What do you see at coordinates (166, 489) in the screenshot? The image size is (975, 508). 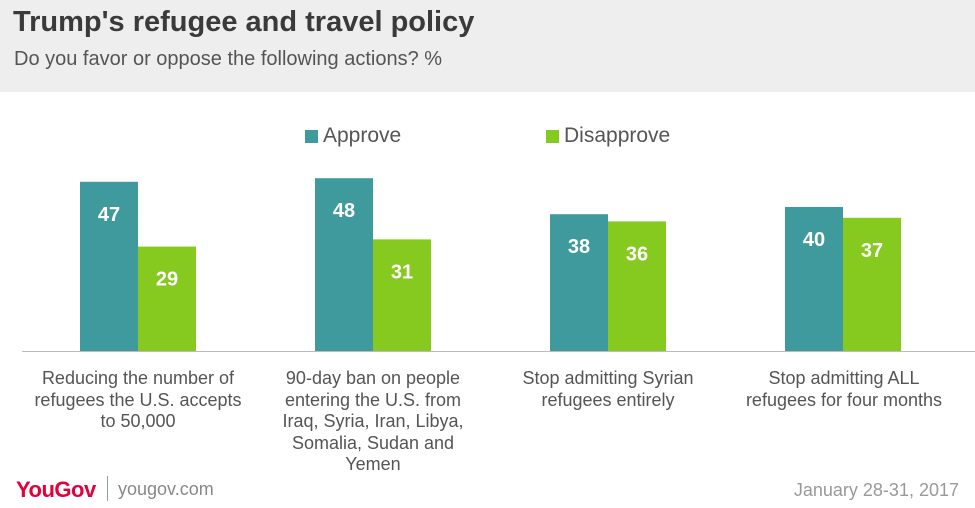 I see `footer-site: yougov.com` at bounding box center [166, 489].